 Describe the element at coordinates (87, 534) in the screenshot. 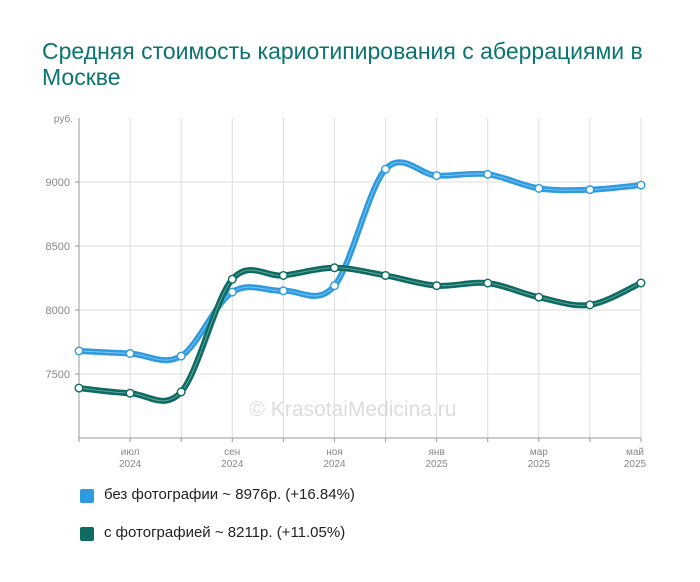

I see `legend-swatch-with-photo` at that location.